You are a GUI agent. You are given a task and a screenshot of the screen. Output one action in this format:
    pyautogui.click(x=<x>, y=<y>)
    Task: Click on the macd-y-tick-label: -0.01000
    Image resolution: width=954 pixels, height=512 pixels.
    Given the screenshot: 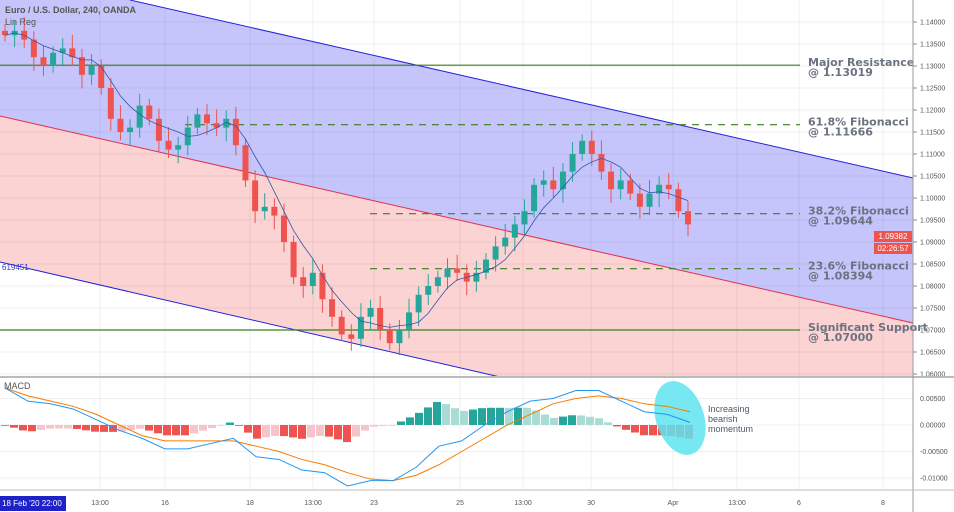 What is the action you would take?
    pyautogui.click(x=934, y=479)
    